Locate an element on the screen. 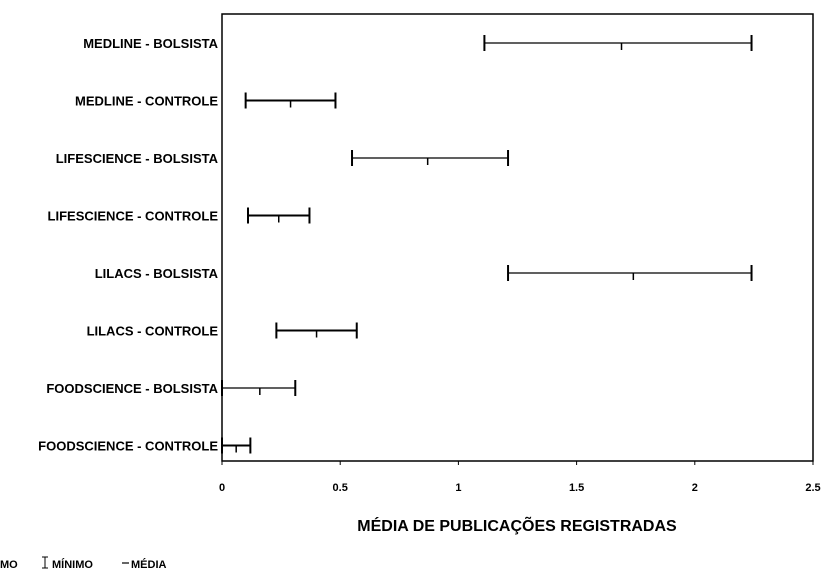 The height and width of the screenshot is (573, 825). category-label: LILACS - CONTROLE is located at coordinates (153, 331).